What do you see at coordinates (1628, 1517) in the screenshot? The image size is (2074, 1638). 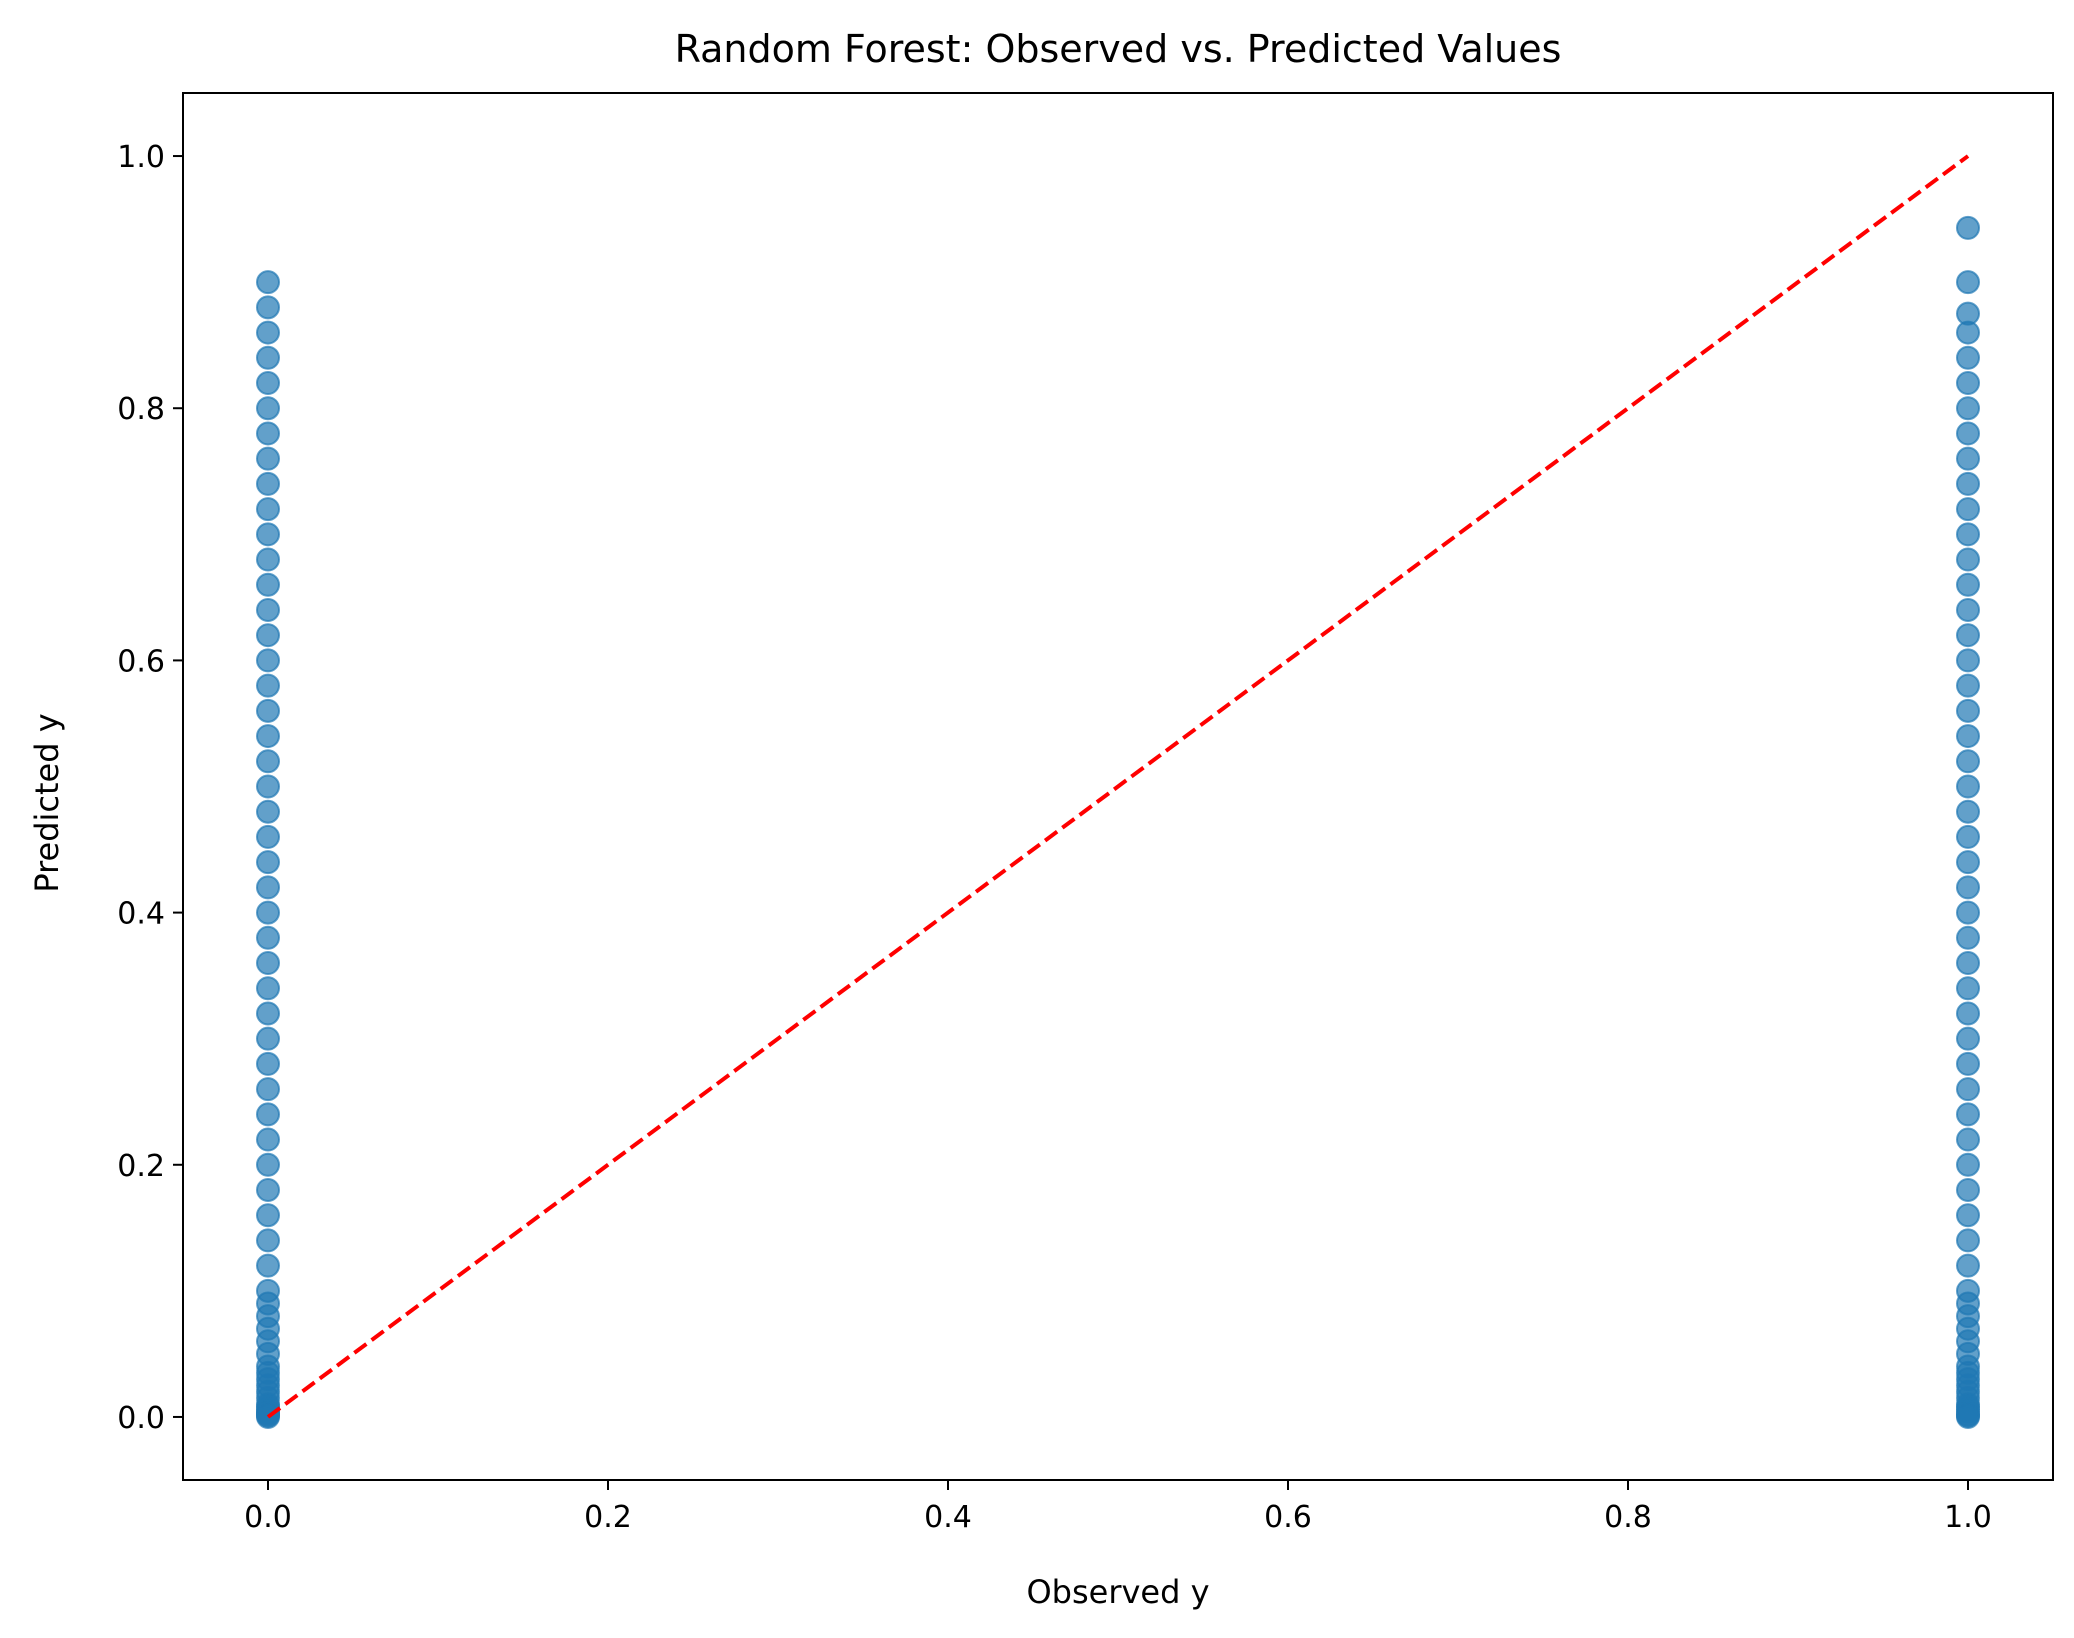 I see `x-tick-label: 0.8` at bounding box center [1628, 1517].